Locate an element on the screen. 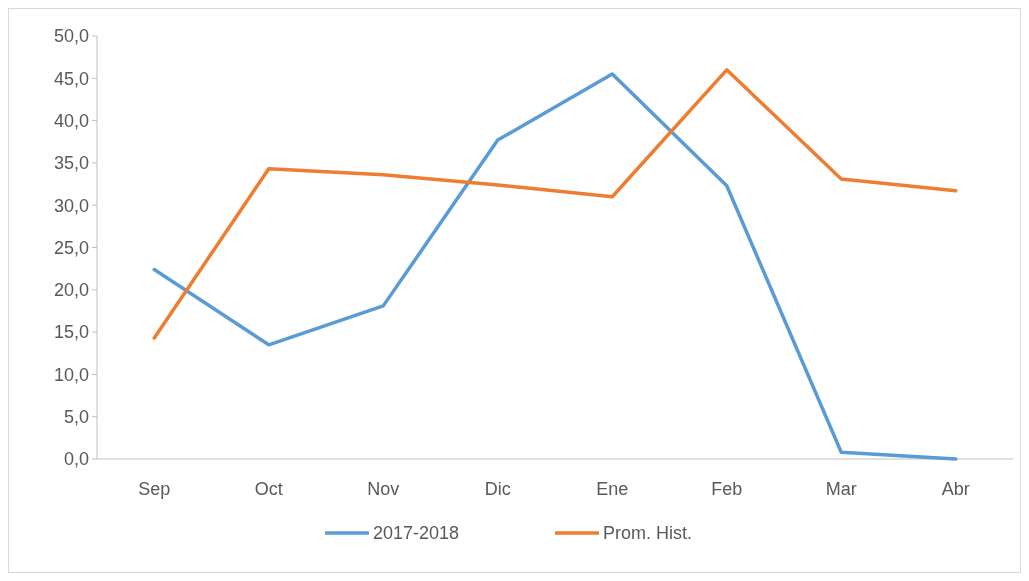  legend-label: 2017-2018 is located at coordinates (416, 533).